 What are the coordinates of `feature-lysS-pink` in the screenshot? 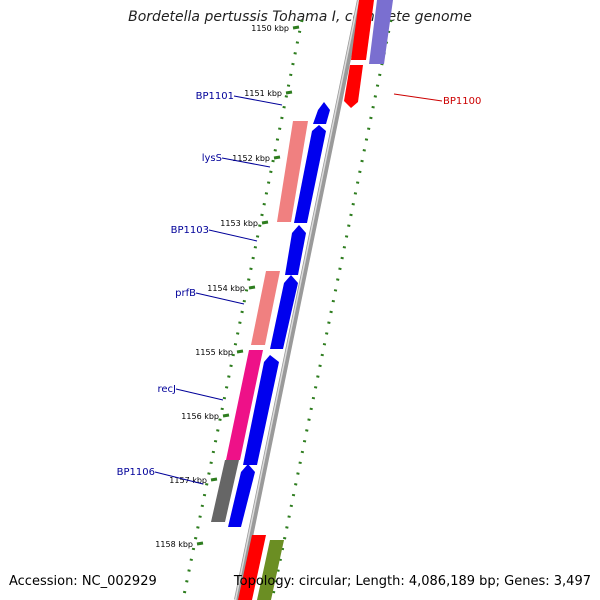 It's located at (292, 171).